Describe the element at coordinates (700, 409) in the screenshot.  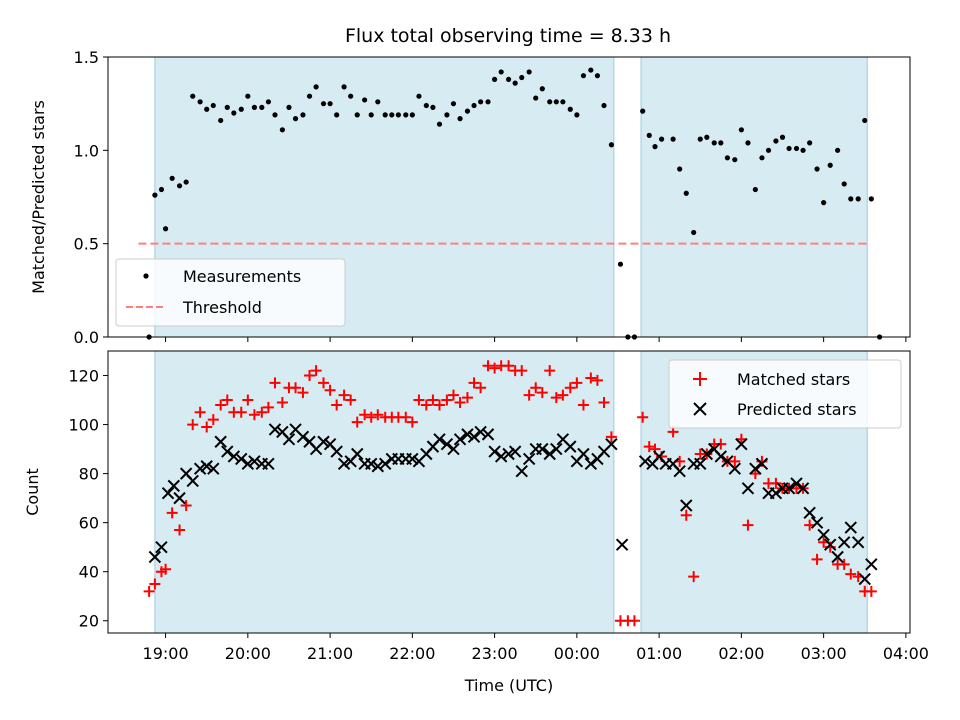
I see `legend-predicted-marker` at that location.